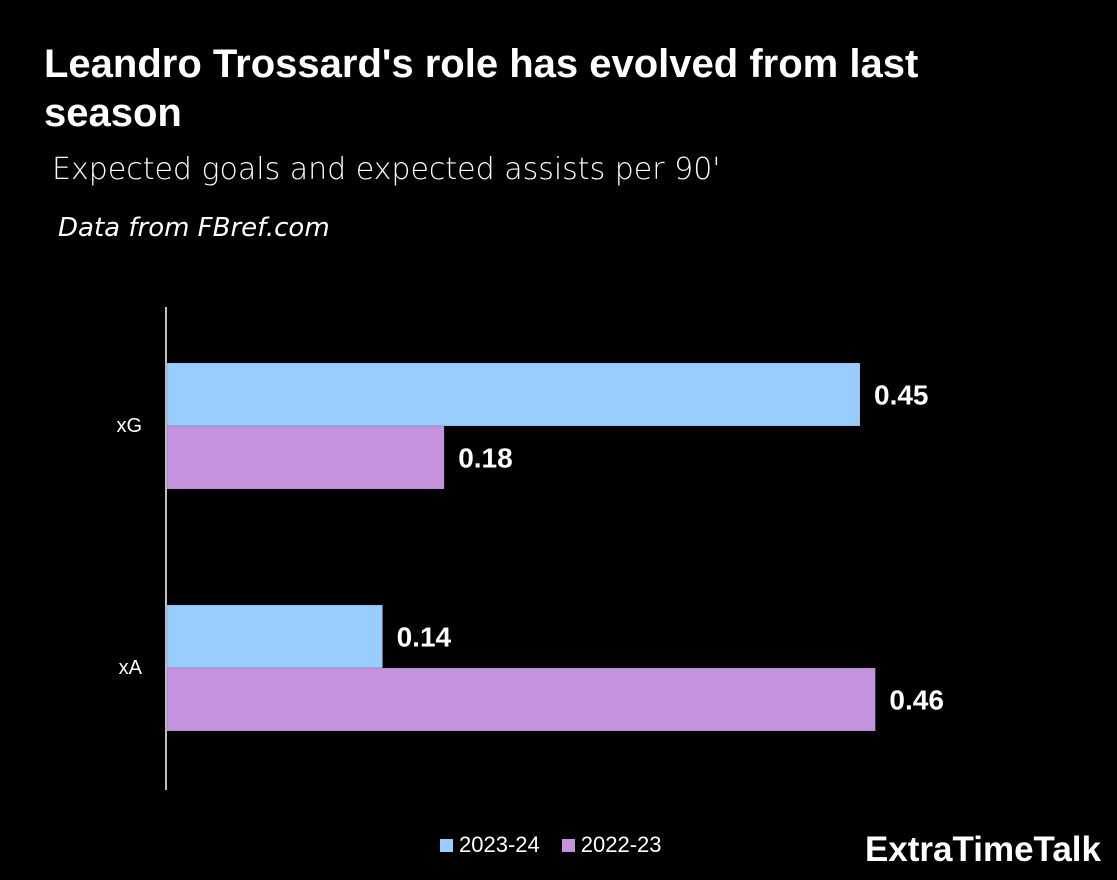  What do you see at coordinates (131, 668) in the screenshot?
I see `y-tick-label-xa: xA` at bounding box center [131, 668].